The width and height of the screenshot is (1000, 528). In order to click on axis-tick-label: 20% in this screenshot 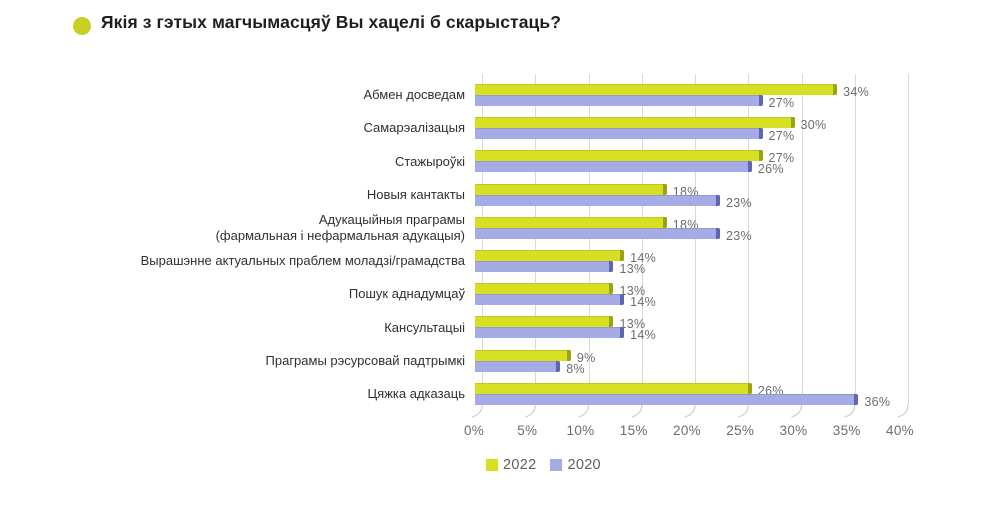, I will do `click(687, 430)`.